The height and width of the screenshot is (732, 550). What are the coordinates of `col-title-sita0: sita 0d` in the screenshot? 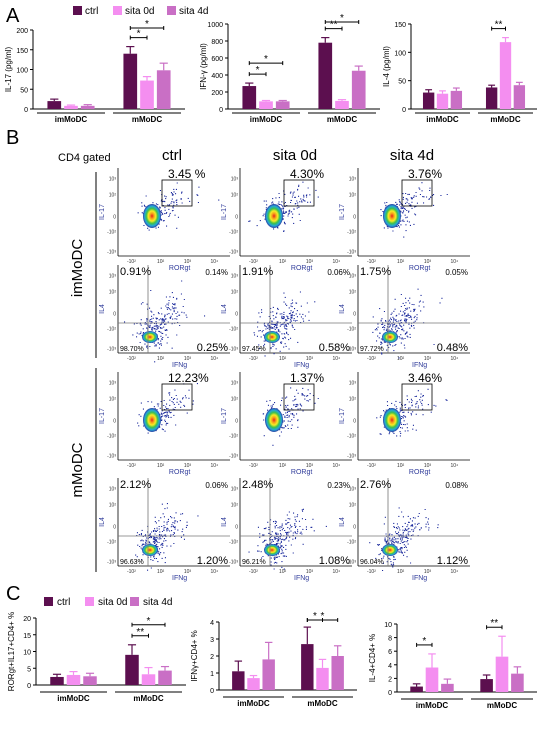 It's located at (295, 155).